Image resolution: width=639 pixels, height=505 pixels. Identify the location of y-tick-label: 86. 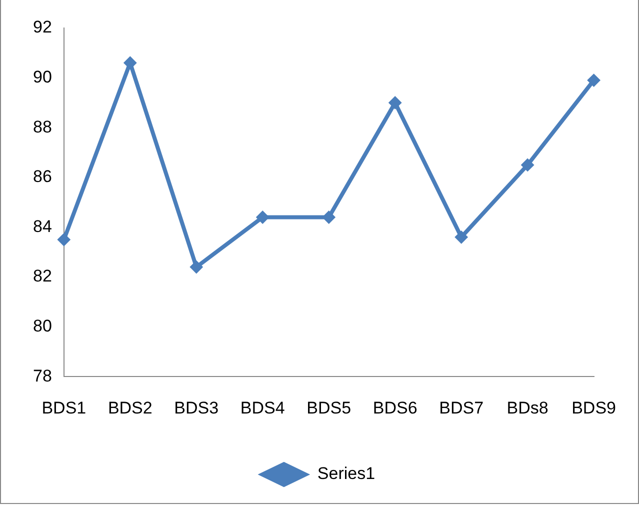
(42, 176).